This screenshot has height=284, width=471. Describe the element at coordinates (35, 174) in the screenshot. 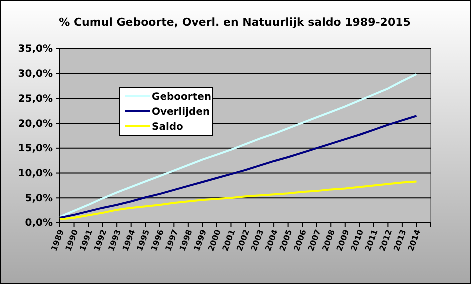

I see `y-tick-label: 10,0%` at that location.